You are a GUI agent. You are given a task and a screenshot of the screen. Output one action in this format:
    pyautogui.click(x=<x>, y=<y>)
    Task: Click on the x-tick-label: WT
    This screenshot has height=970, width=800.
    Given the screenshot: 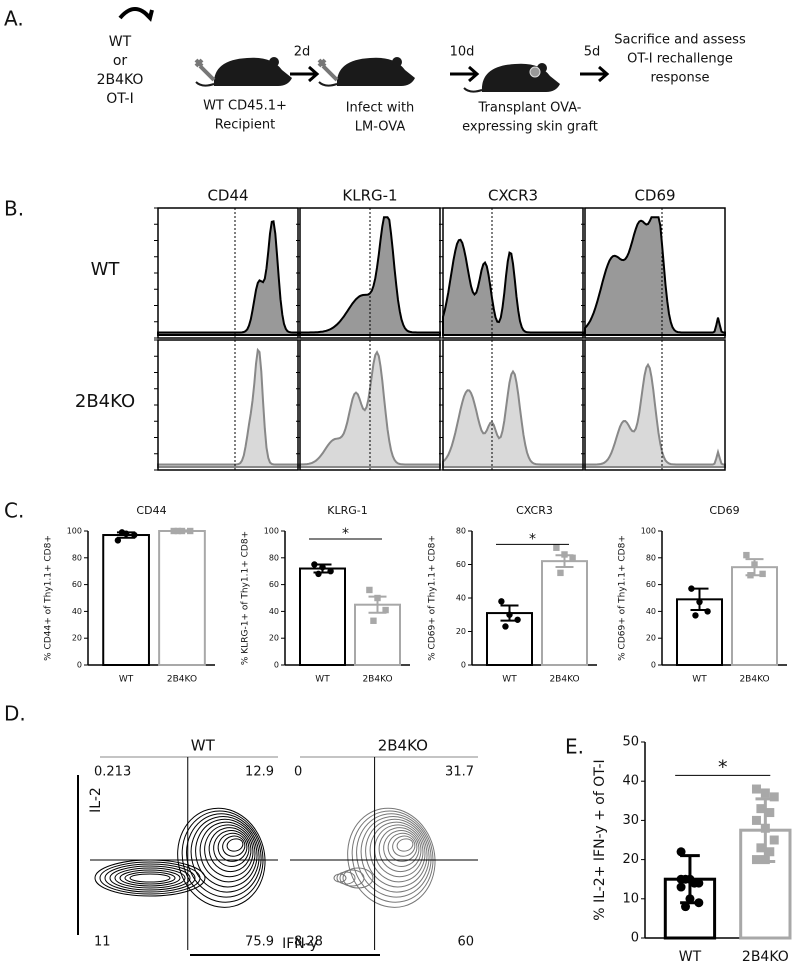 What is the action you would take?
    pyautogui.click(x=322, y=680)
    